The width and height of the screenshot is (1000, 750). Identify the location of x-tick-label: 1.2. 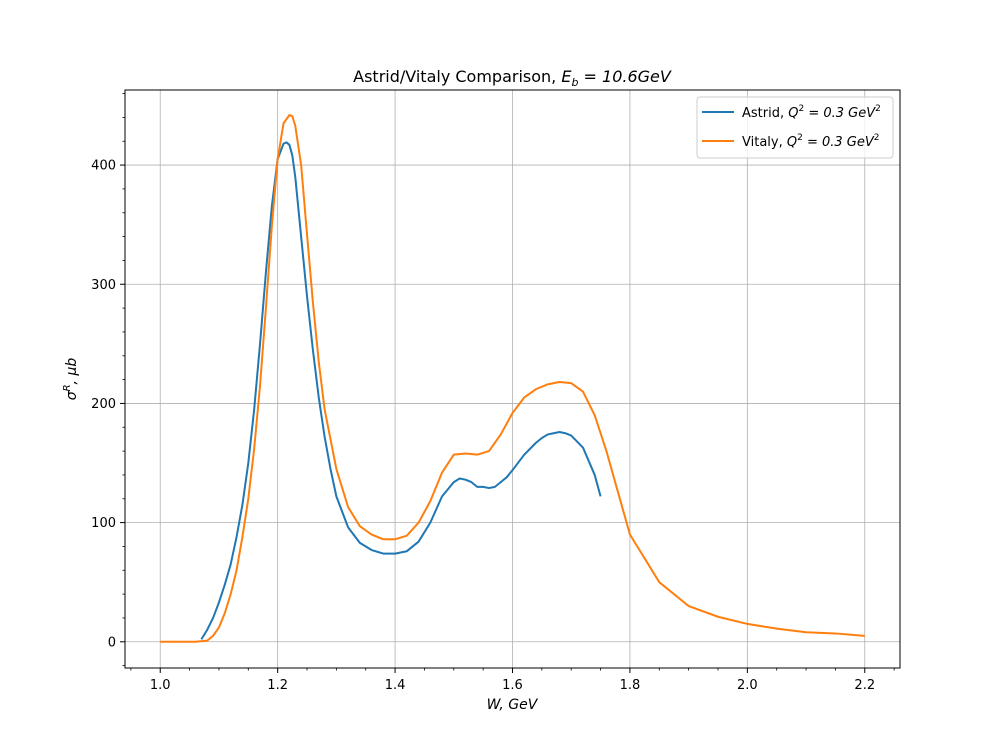
(277, 685).